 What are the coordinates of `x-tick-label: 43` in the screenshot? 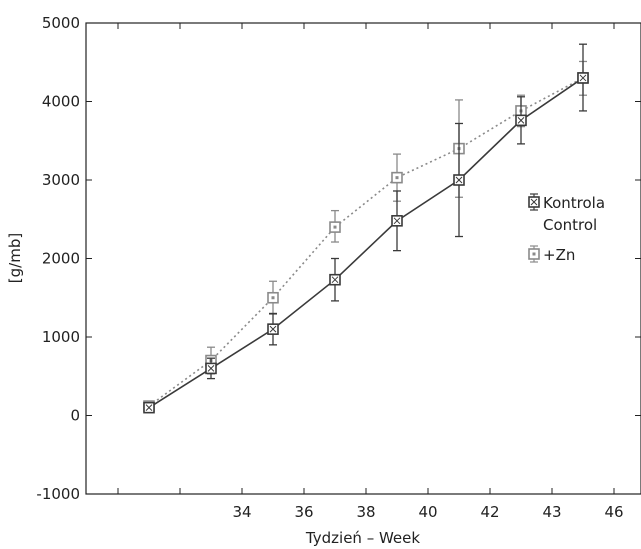 It's located at (551, 512).